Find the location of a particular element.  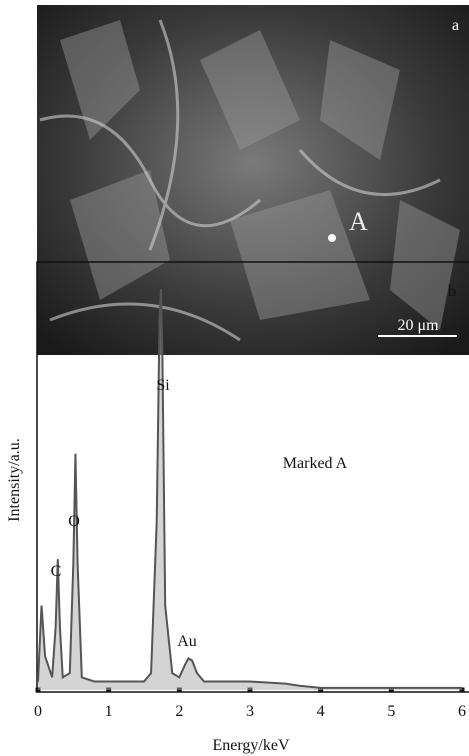

panel-label: b is located at coordinates (452, 291).